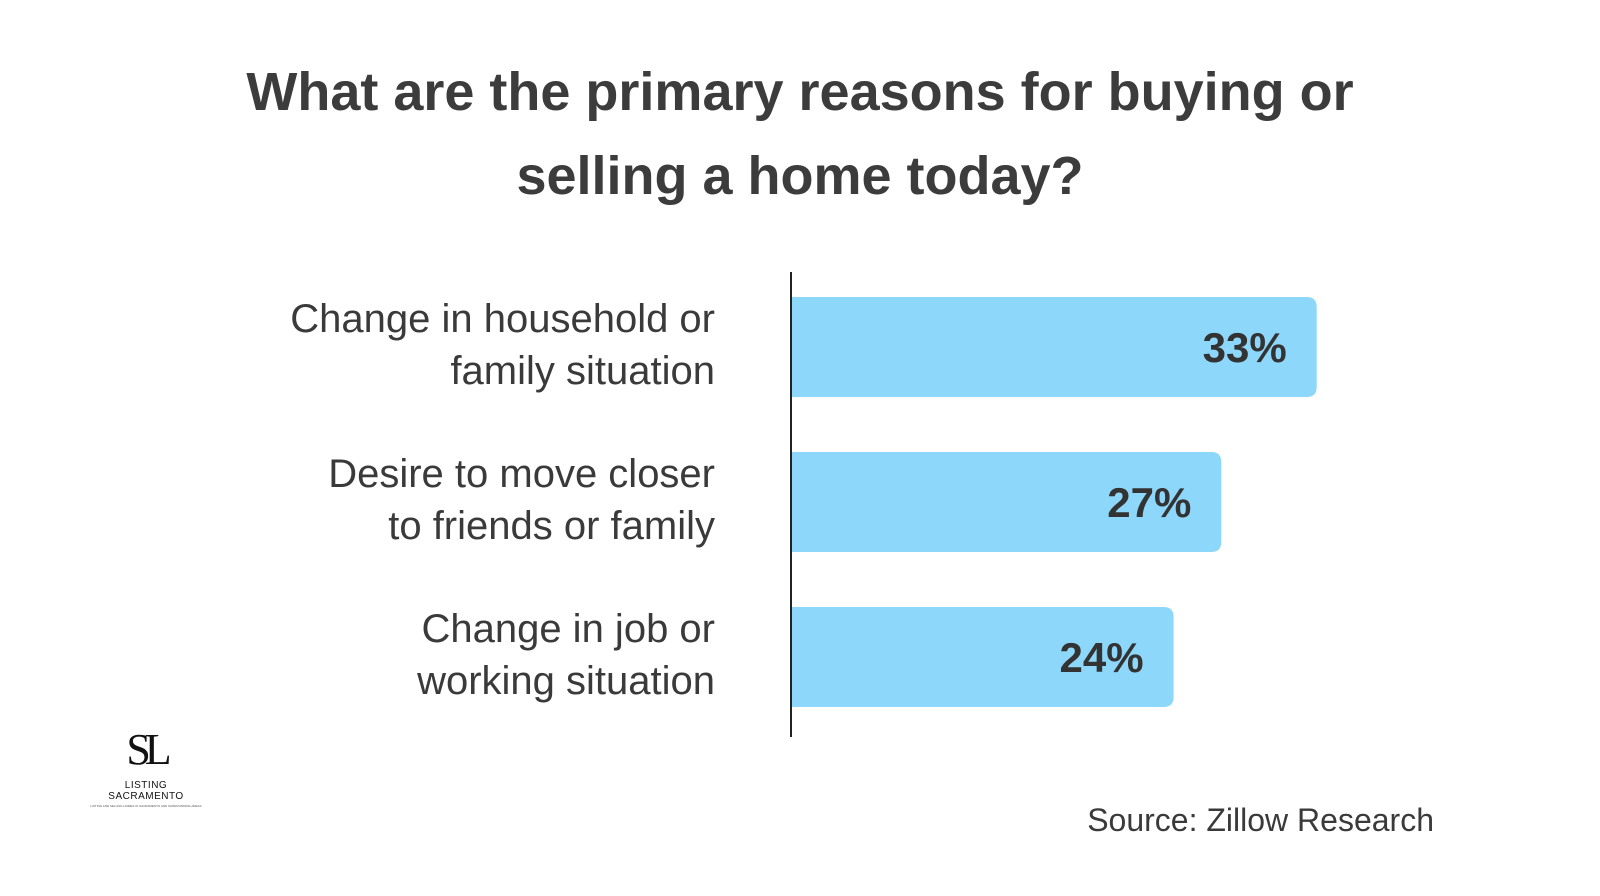 The width and height of the screenshot is (1600, 896). I want to click on logo-monogram: SL, so click(148, 749).